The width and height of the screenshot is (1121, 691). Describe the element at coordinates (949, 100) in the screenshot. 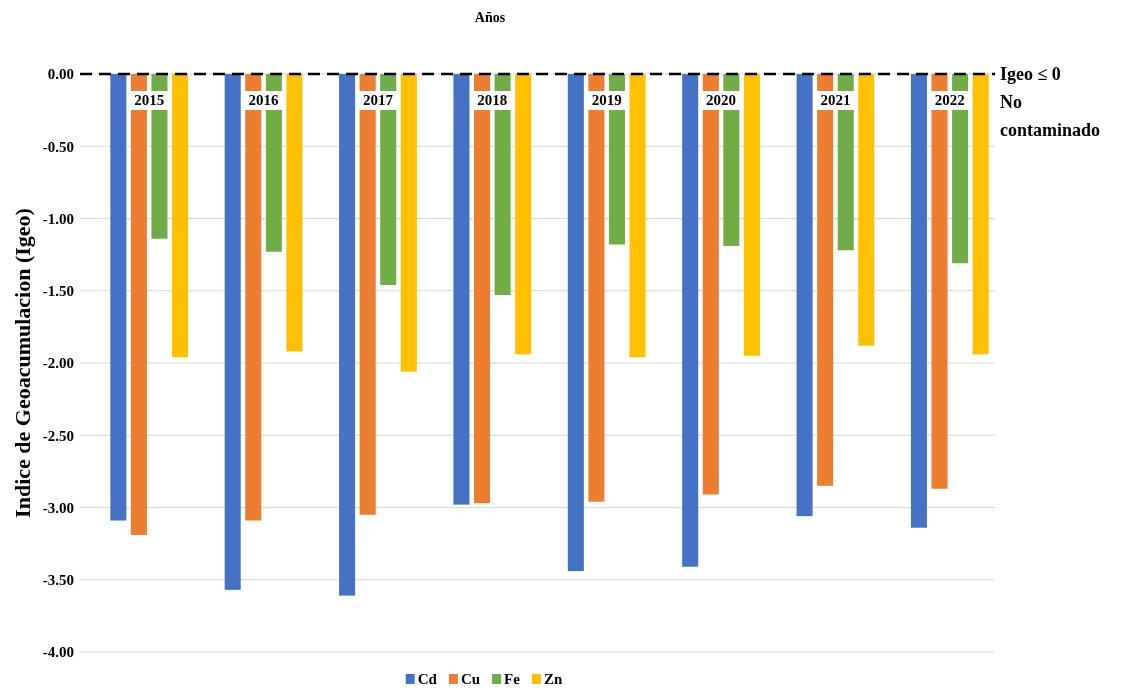

I see `x-tick-label: 2022` at that location.